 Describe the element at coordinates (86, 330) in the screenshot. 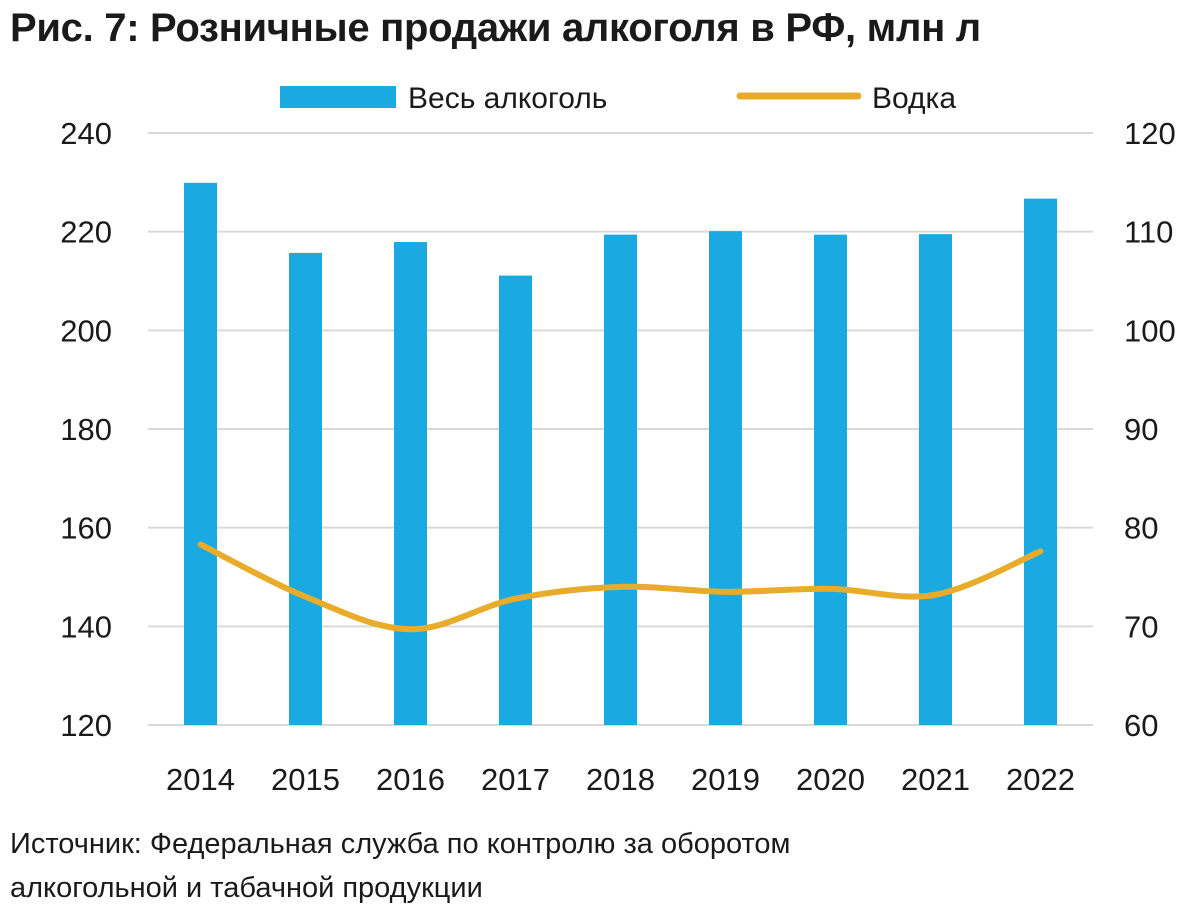

I see `left-tick-label: 200` at that location.